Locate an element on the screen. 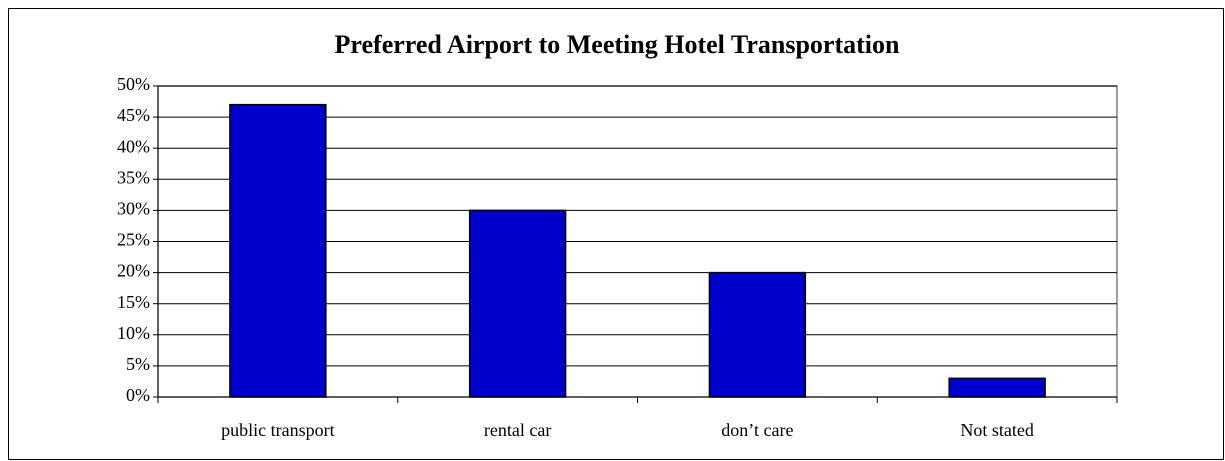 This screenshot has height=461, width=1225. x-tick-label: public transport is located at coordinates (277, 430).